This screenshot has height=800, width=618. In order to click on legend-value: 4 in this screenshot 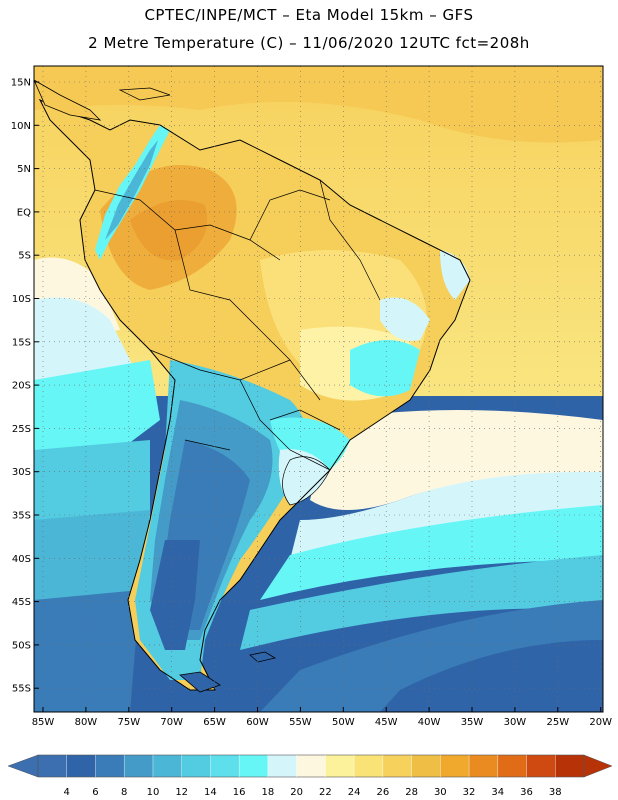, I will do `click(67, 792)`.